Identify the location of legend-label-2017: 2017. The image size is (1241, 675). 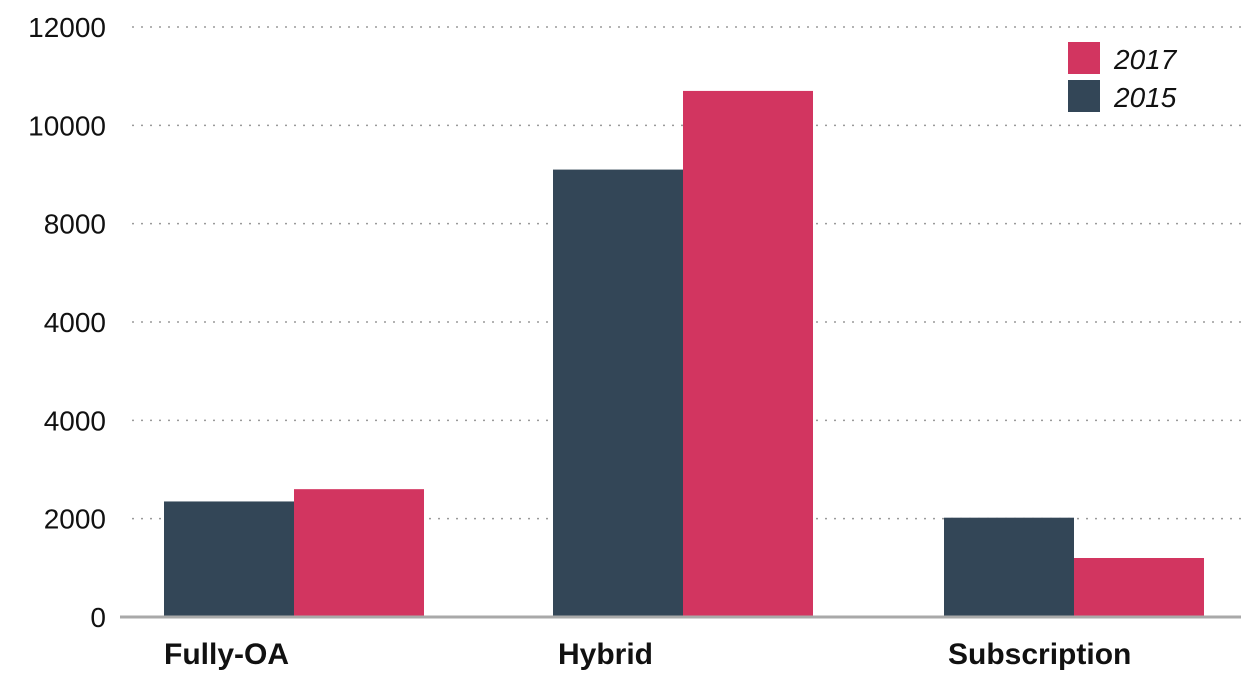
(1145, 59).